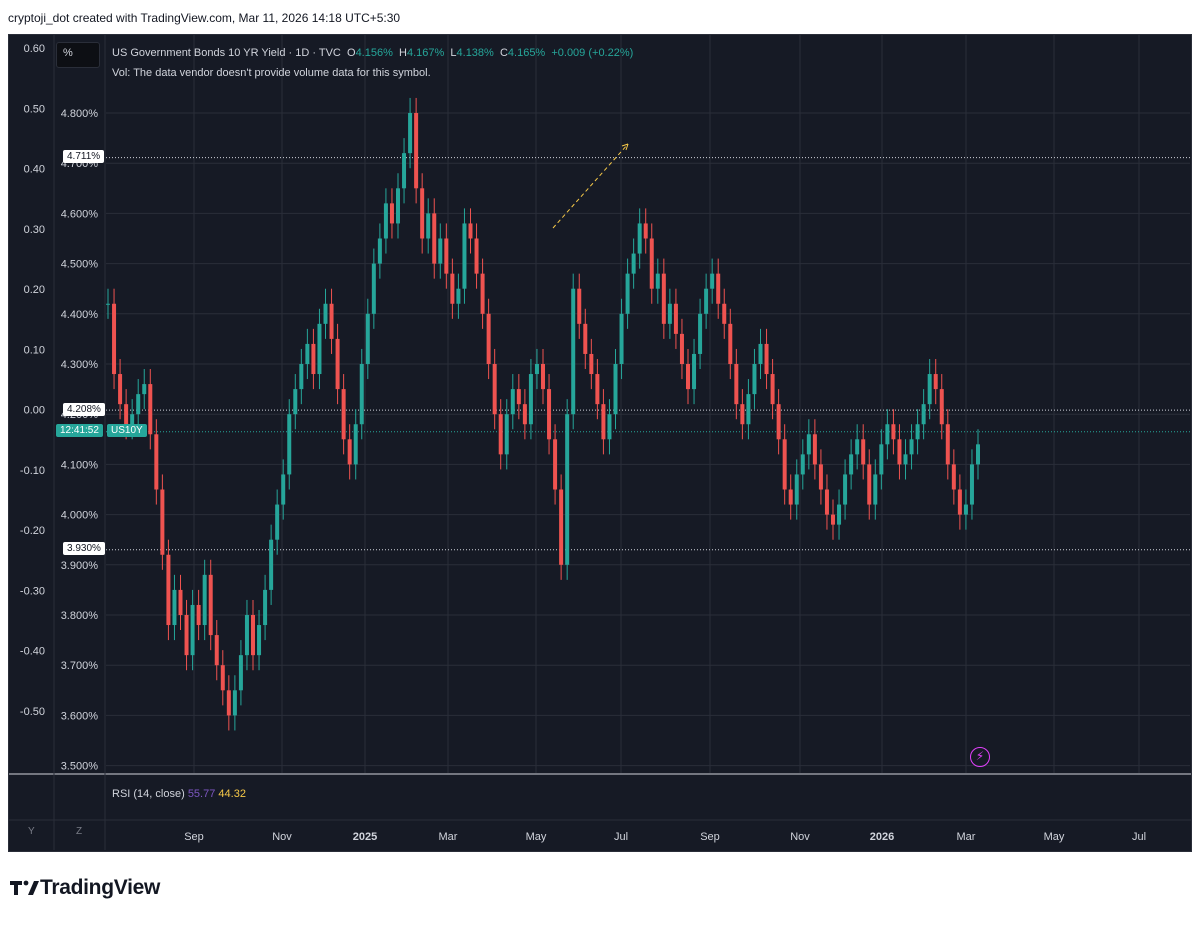 The image size is (1200, 927). I want to click on rsi-value-1: 55.77, so click(201, 794).